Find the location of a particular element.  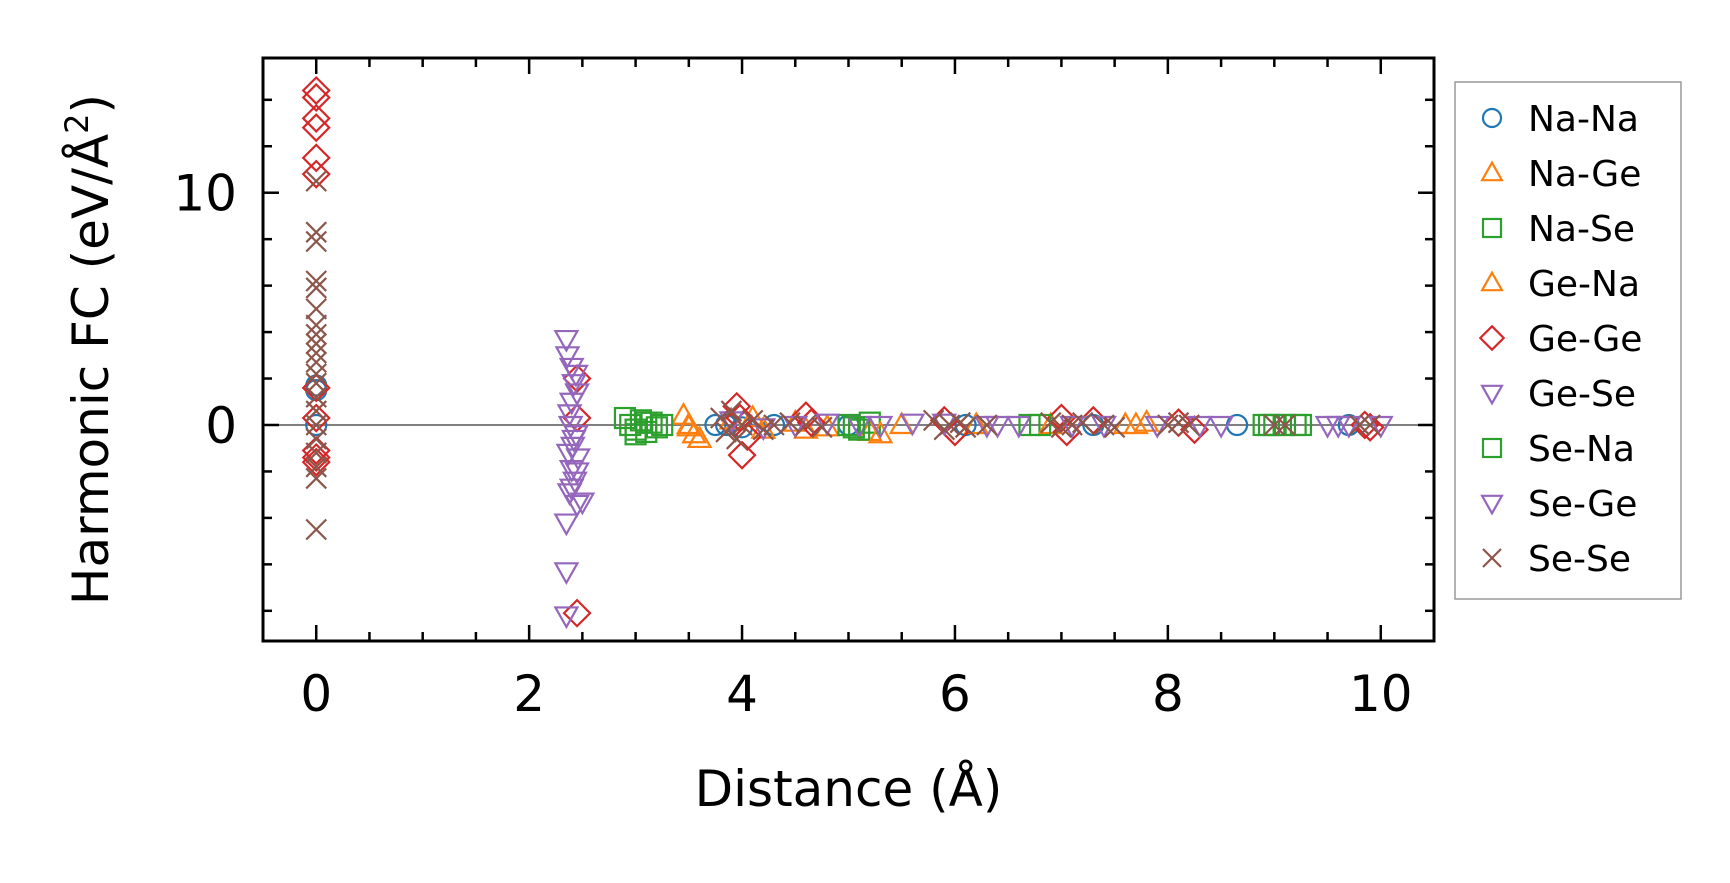

y-axis-label: Harmonic FC (eV/Å2) is located at coordinates (89, 349).